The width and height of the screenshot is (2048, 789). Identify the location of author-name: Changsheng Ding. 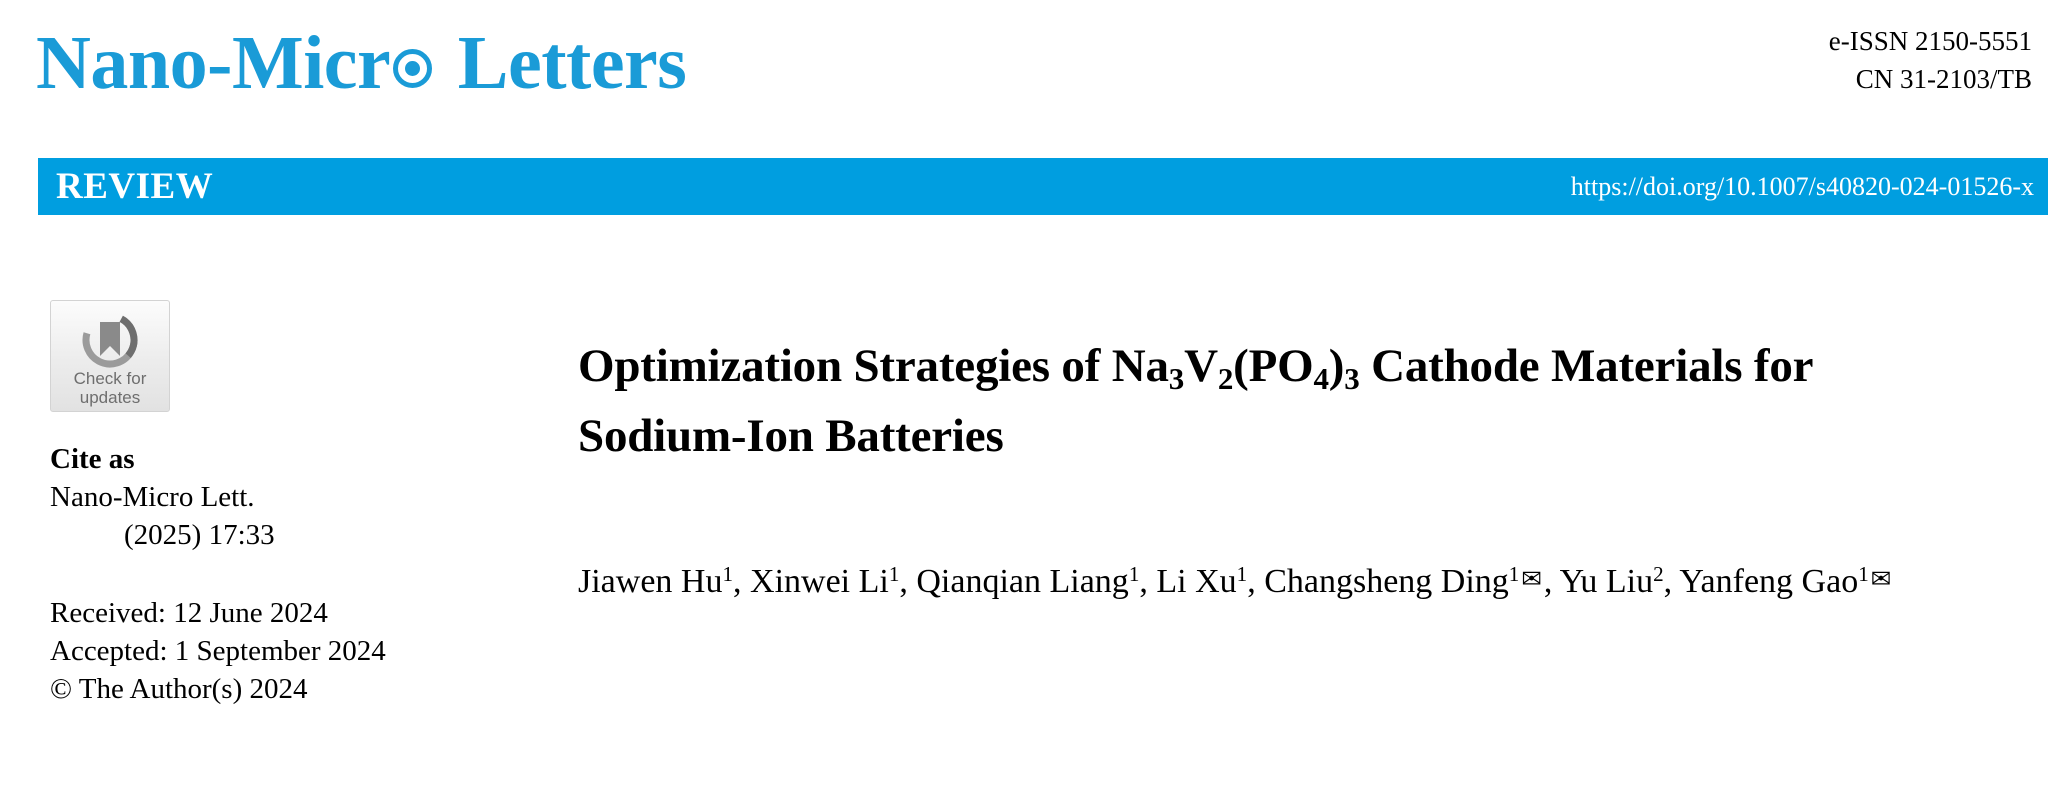
(1386, 581).